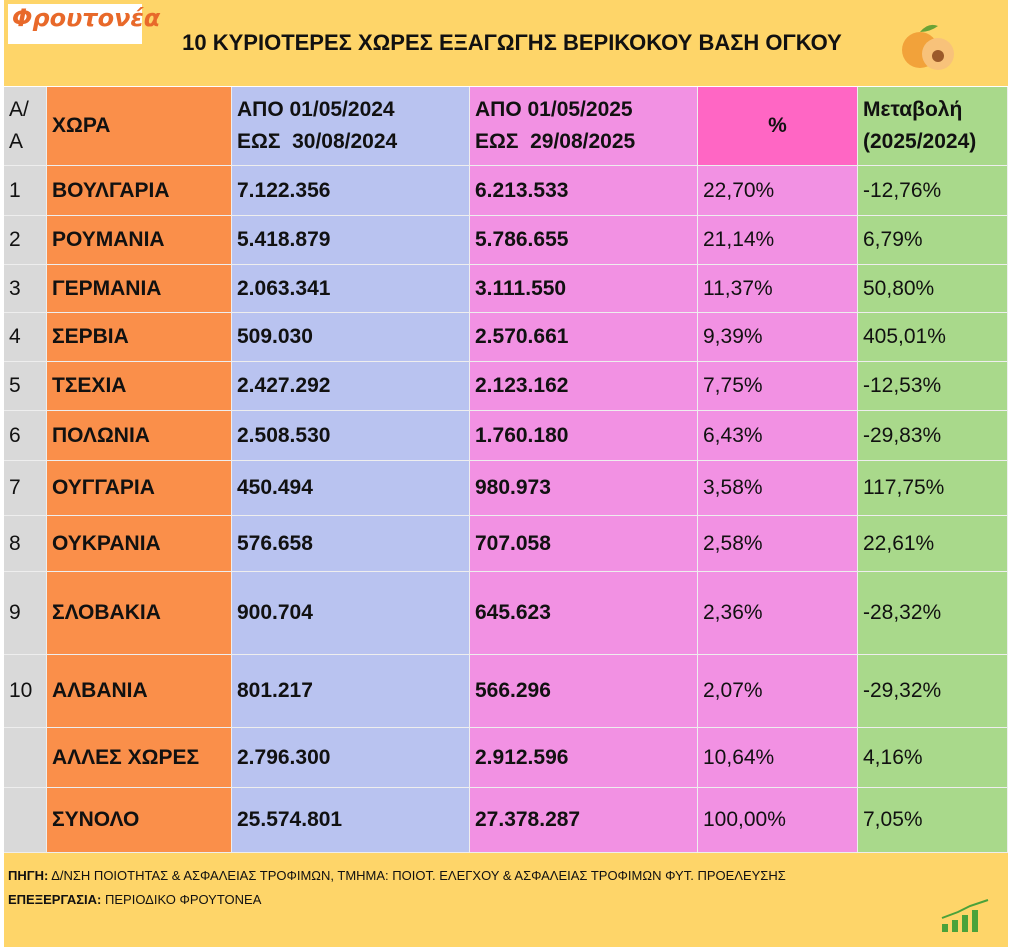 The height and width of the screenshot is (947, 1024). I want to click on row-number: 2, so click(25, 240).